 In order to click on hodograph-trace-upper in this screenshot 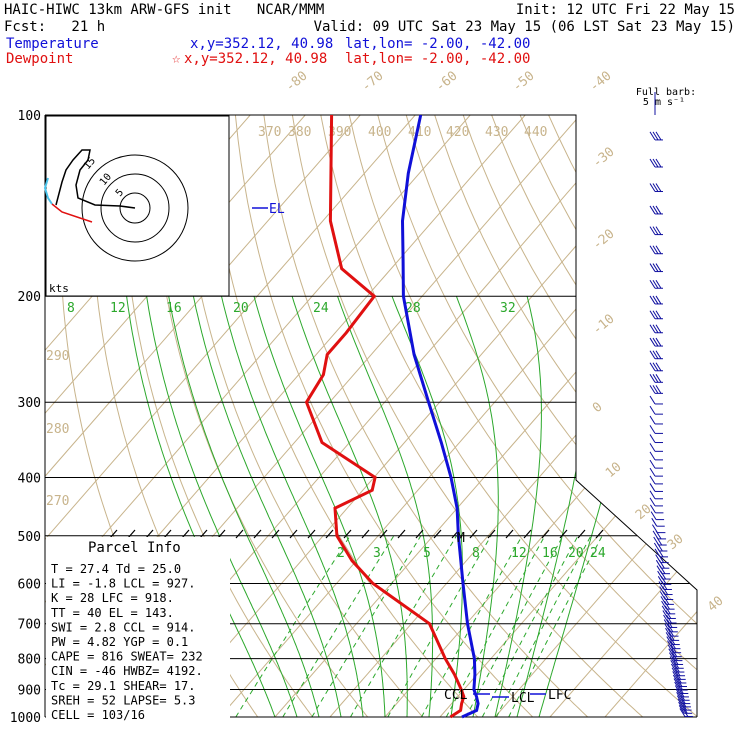, I will do `click(95, 179)`.